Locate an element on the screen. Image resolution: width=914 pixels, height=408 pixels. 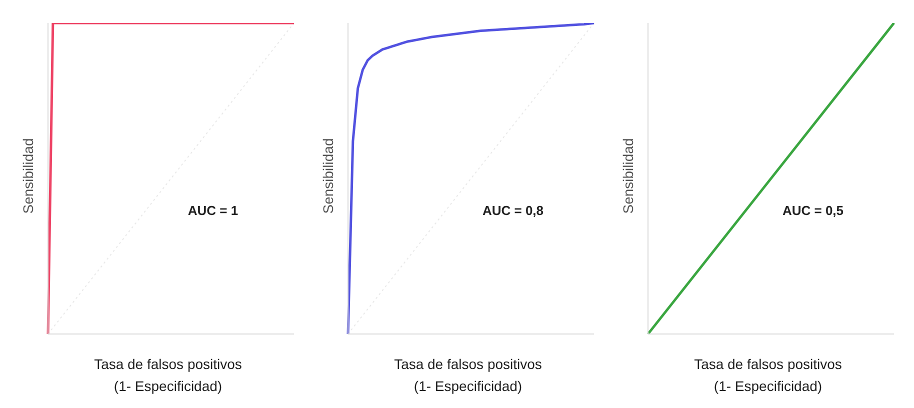
annotation: AUC = 1 is located at coordinates (213, 210).